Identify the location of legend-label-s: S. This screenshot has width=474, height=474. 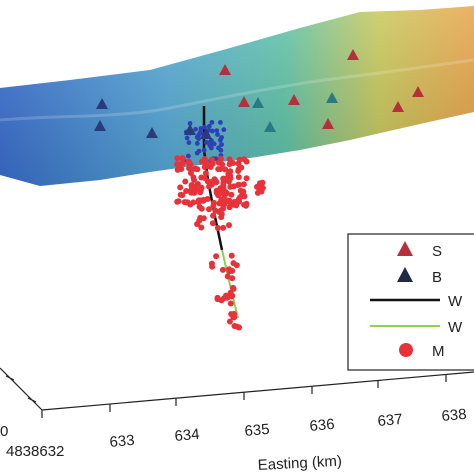
(437, 251).